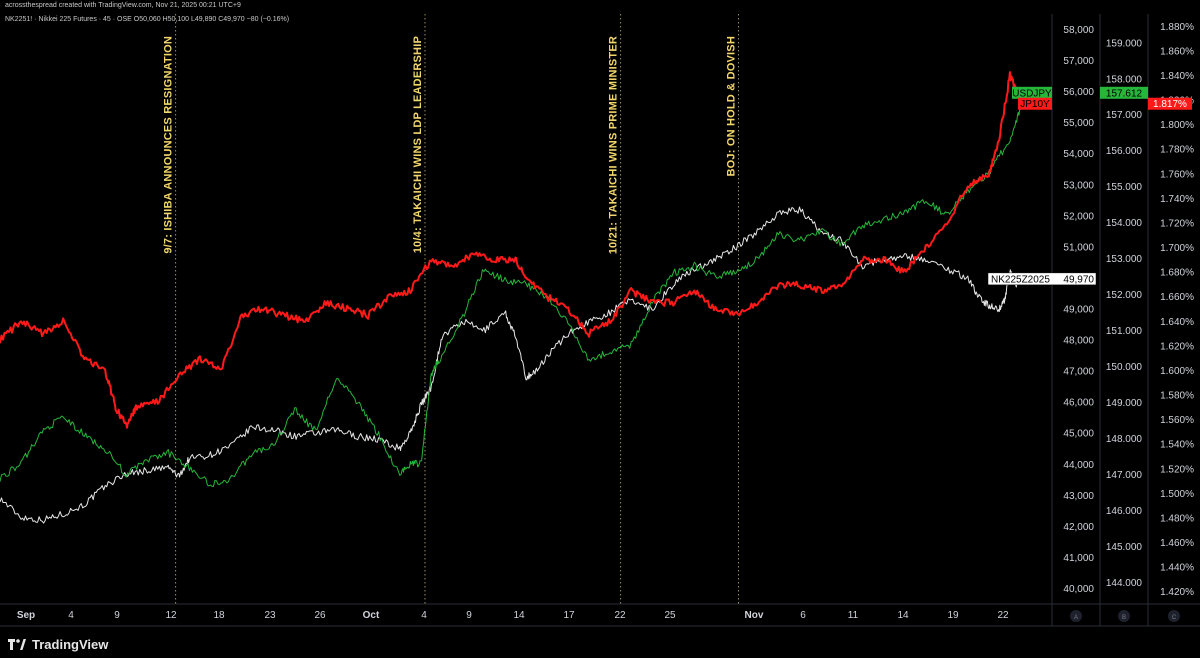 The image size is (1200, 658). Describe the element at coordinates (803, 615) in the screenshot. I see `x-tick-label: 6` at that location.